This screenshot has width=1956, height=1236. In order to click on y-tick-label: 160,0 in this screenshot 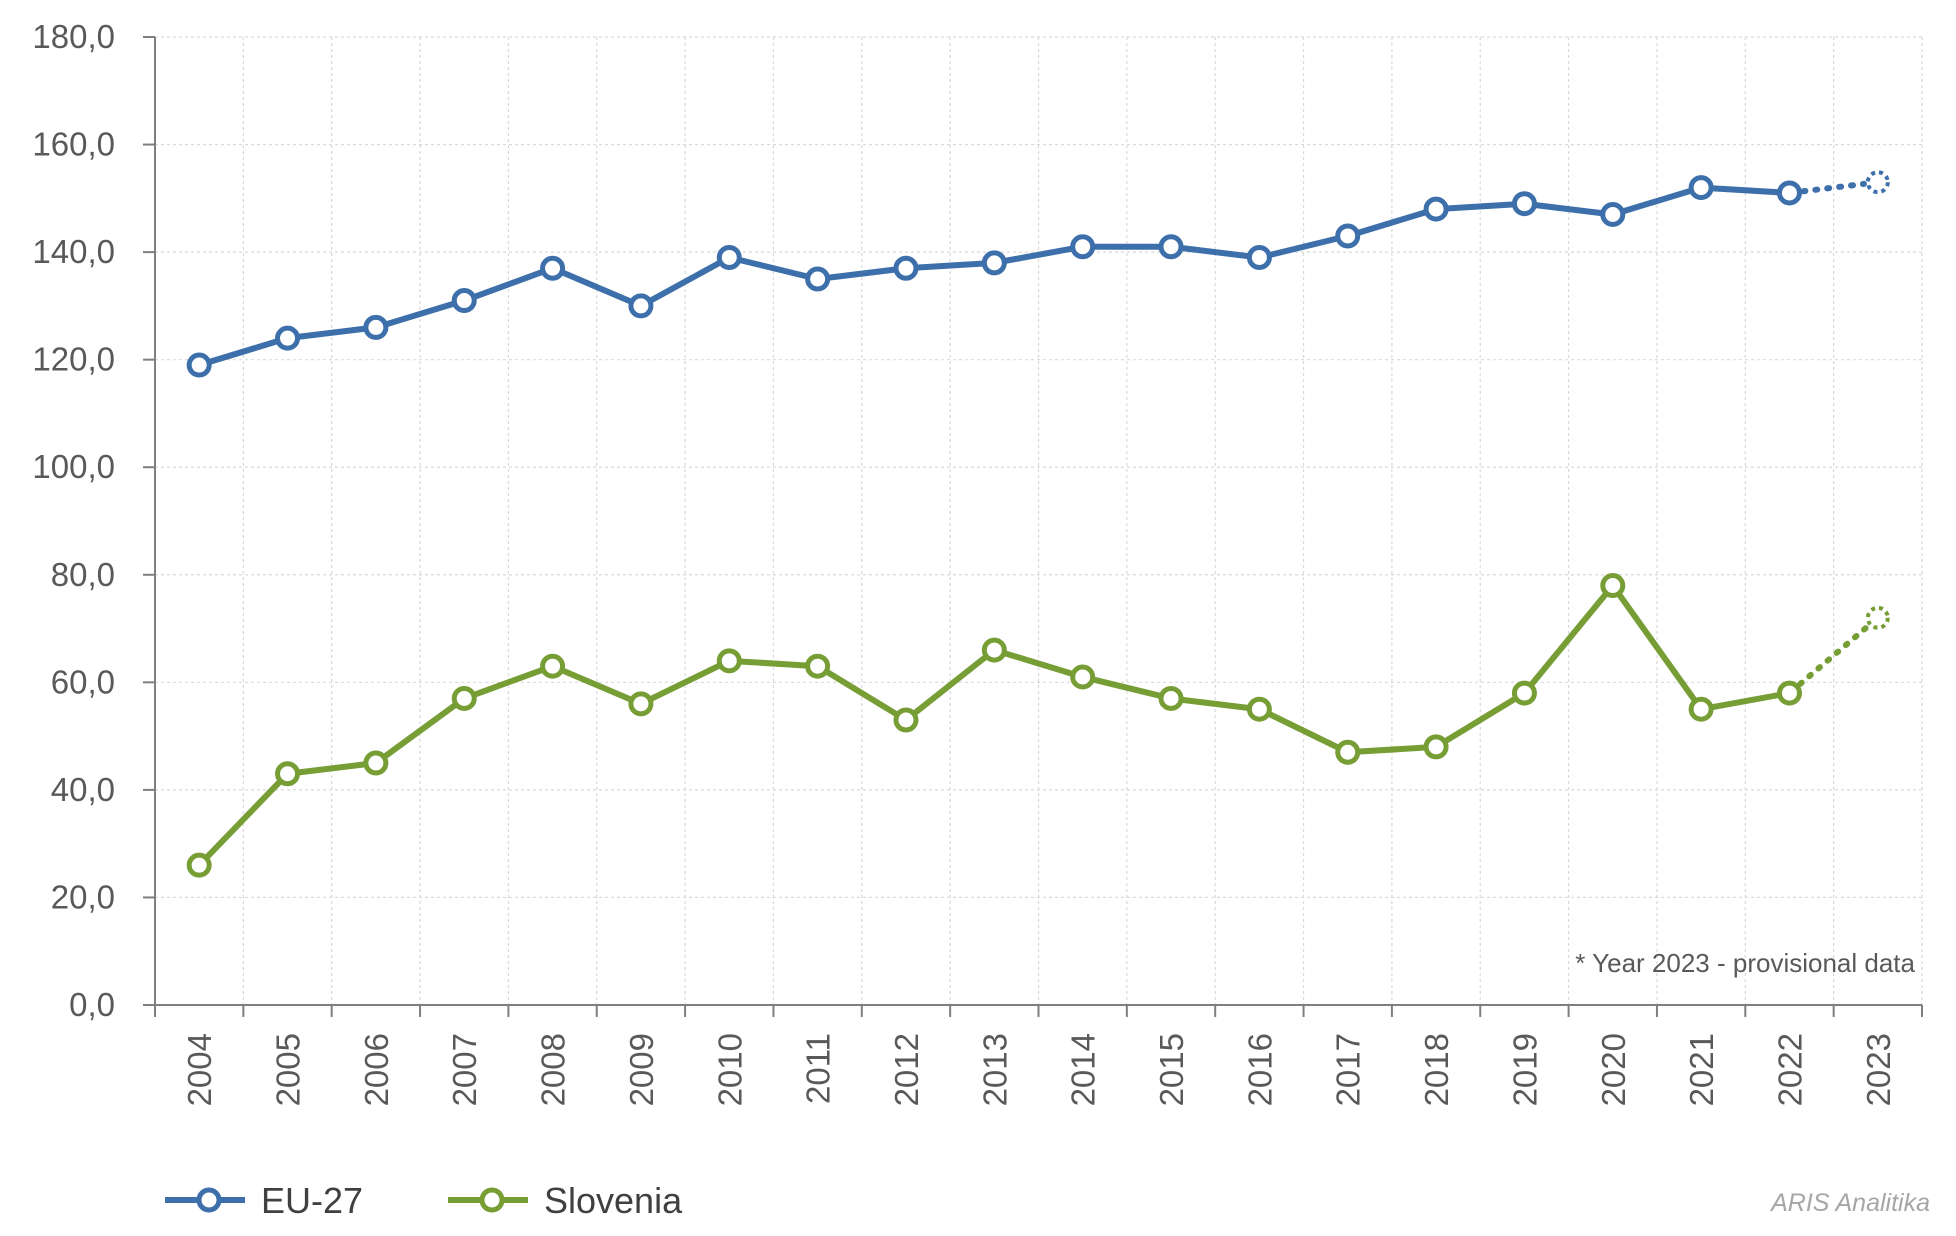, I will do `click(73, 144)`.